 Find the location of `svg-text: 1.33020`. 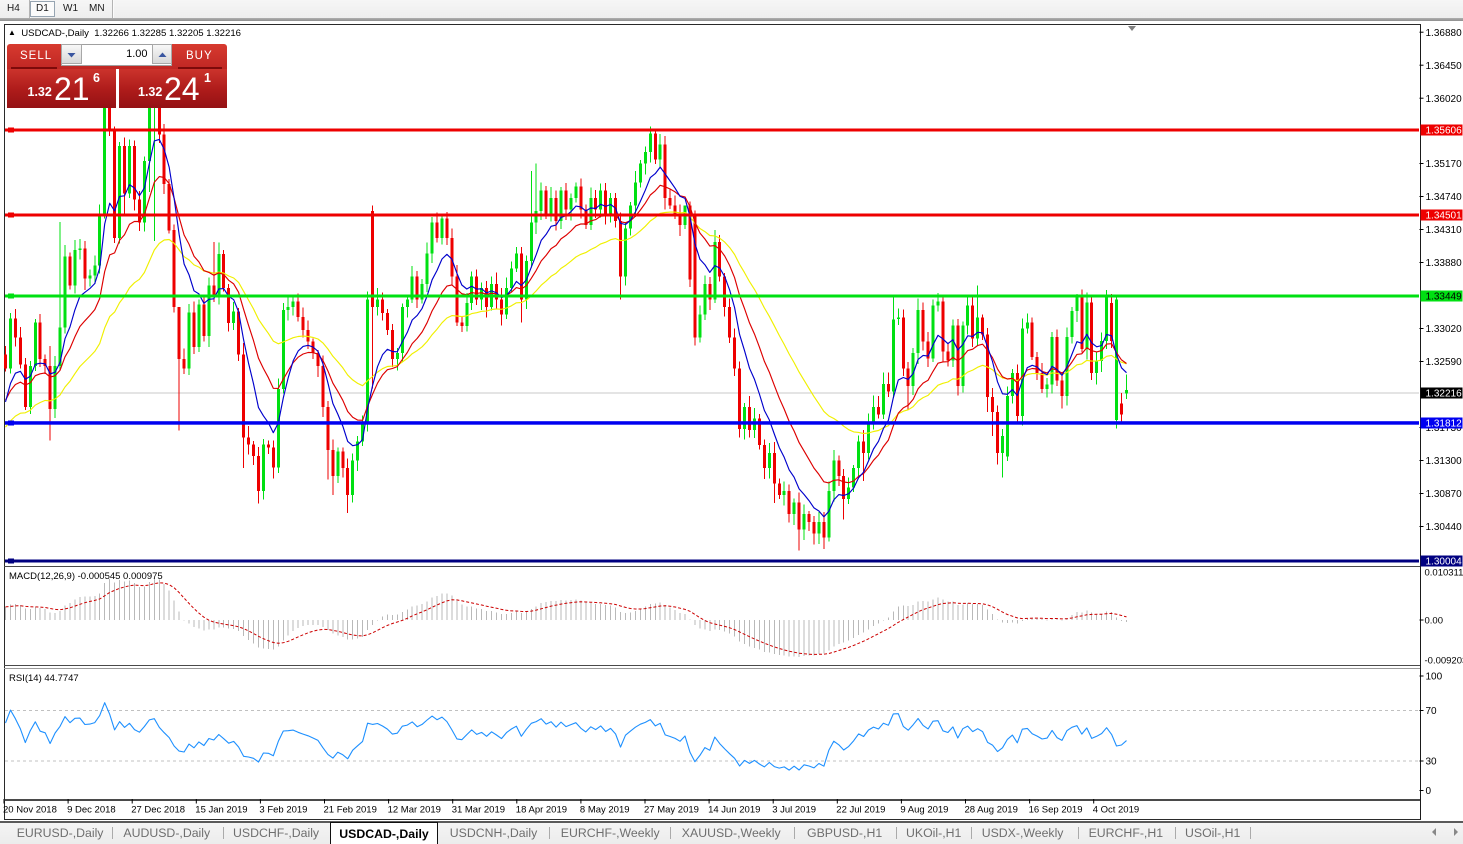

svg-text: 1.33020 is located at coordinates (1444, 329).